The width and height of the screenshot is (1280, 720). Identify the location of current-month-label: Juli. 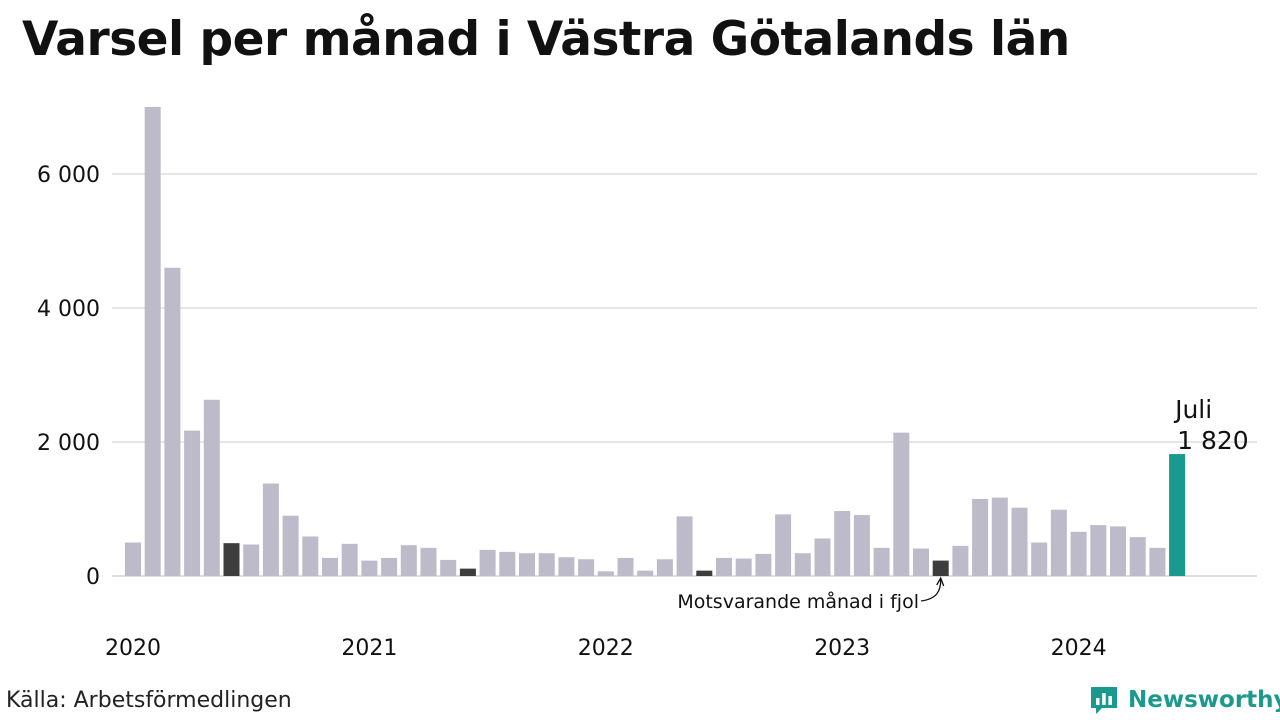
(1192, 409).